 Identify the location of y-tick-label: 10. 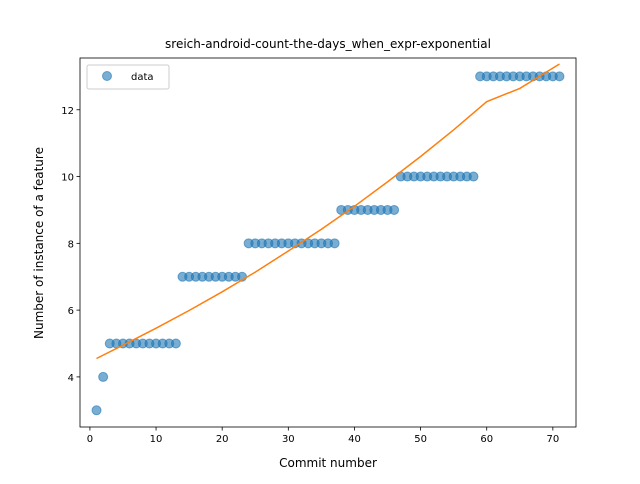
(67, 178).